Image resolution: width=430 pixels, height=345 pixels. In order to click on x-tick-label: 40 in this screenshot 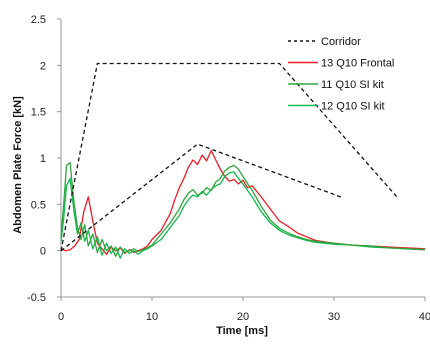, I will do `click(424, 317)`.